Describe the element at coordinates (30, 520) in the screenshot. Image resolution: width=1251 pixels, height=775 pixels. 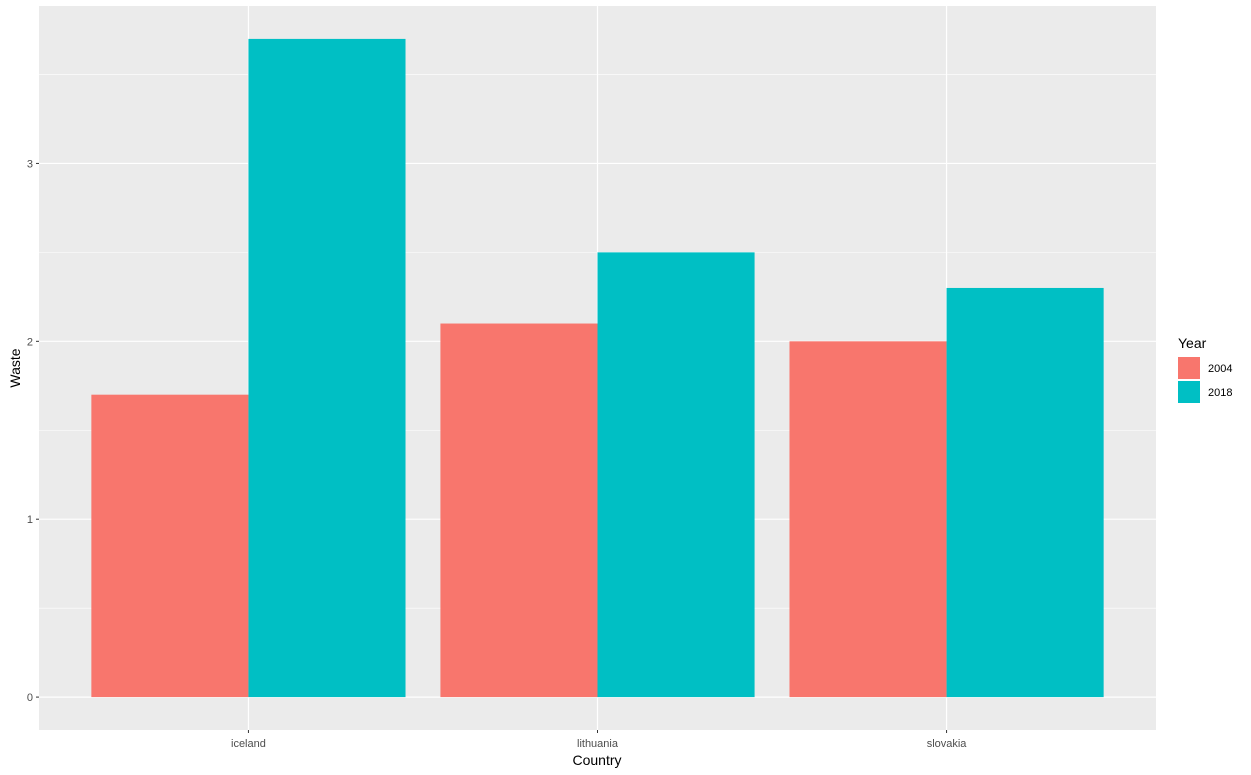
I see `y-tick-label: 1` at that location.